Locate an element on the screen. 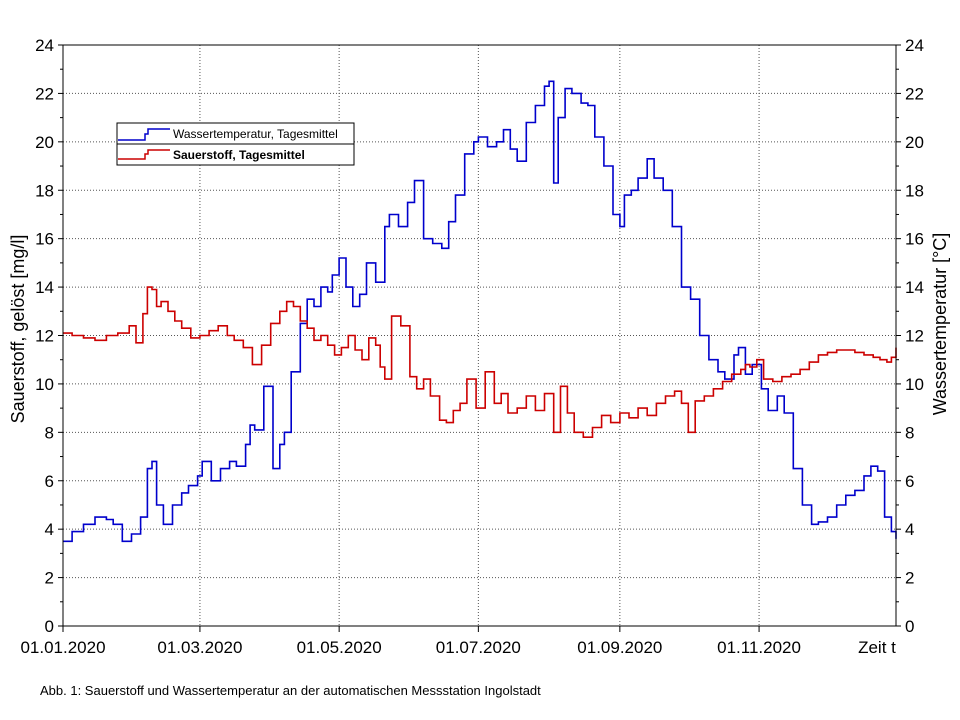  x-tick-label: 01.03.2020 is located at coordinates (199, 647).